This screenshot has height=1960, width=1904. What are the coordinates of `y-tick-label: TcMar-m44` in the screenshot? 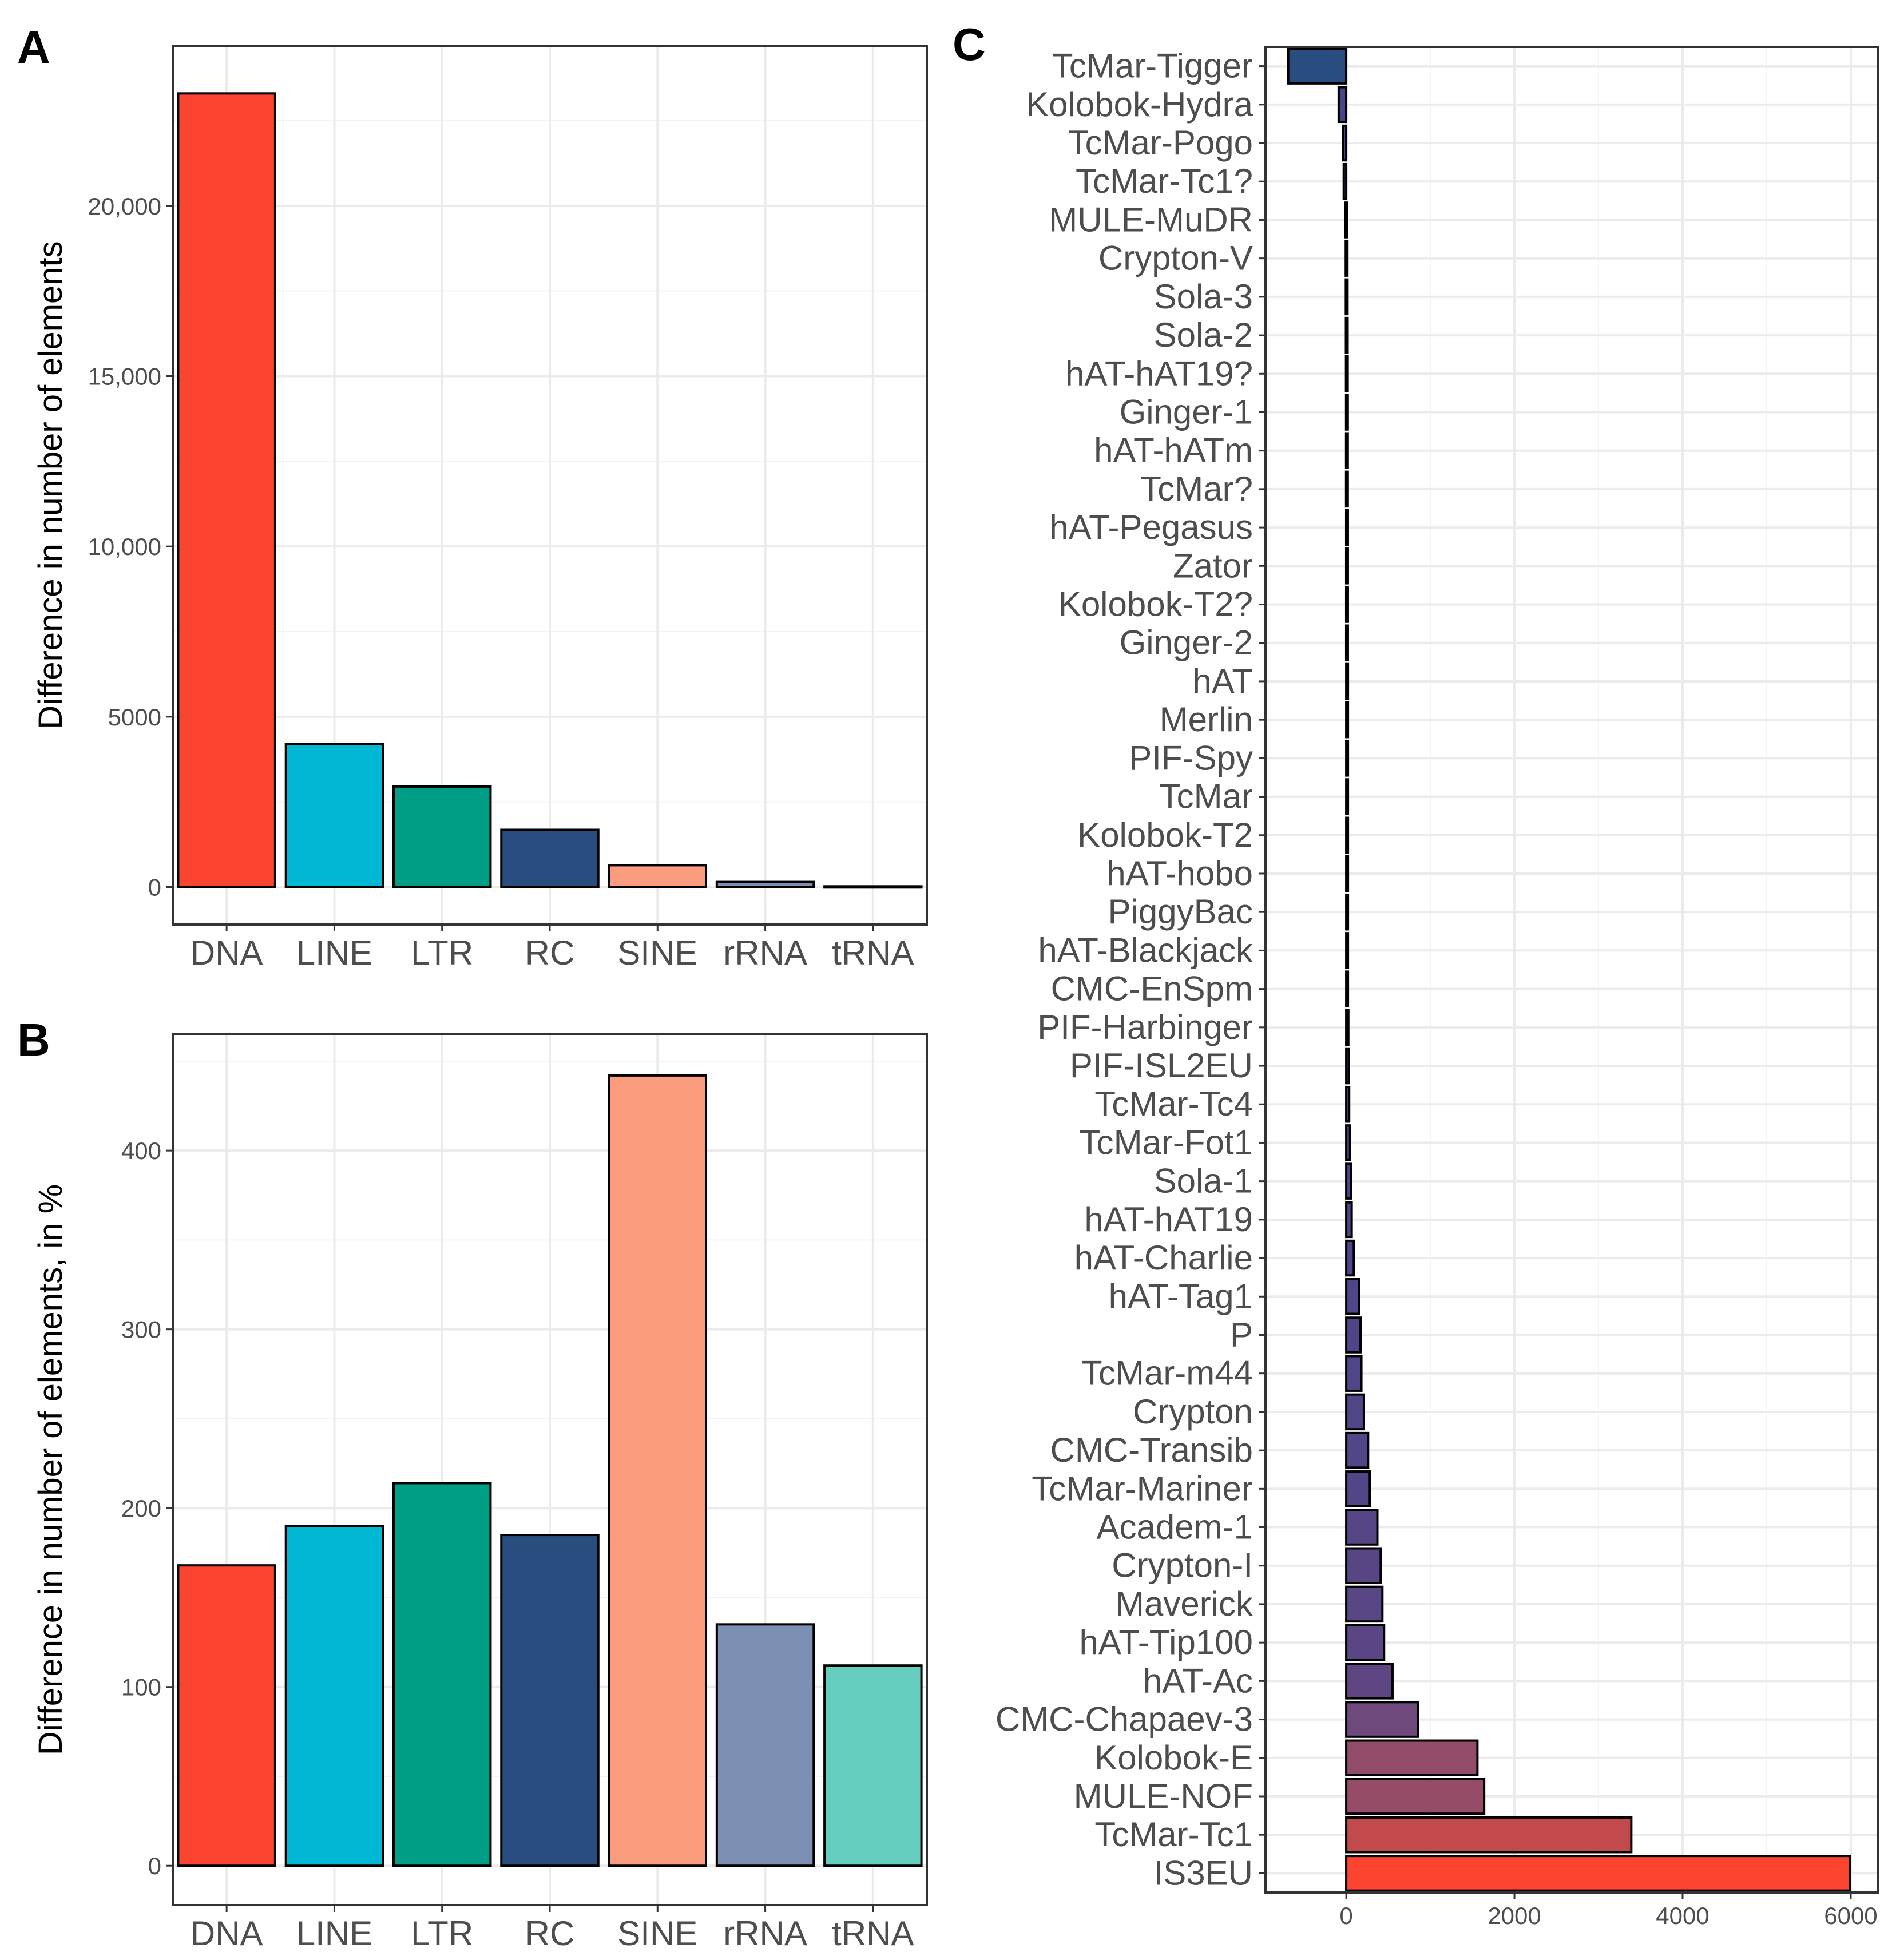 It's located at (1167, 1373).